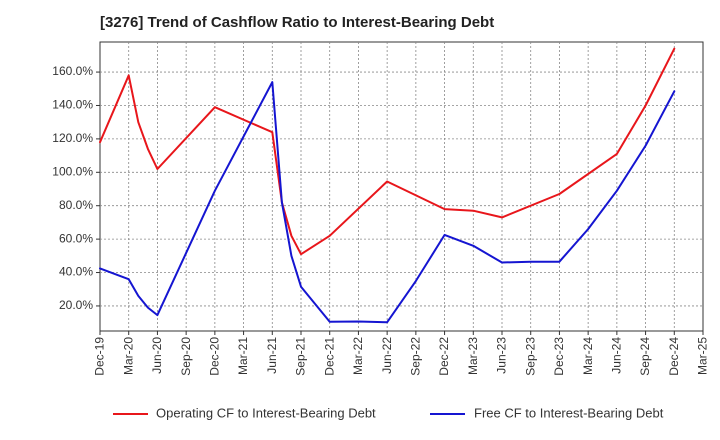 This screenshot has width=720, height=440. Describe the element at coordinates (186, 356) in the screenshot. I see `x-tick-label: Sep-20` at that location.